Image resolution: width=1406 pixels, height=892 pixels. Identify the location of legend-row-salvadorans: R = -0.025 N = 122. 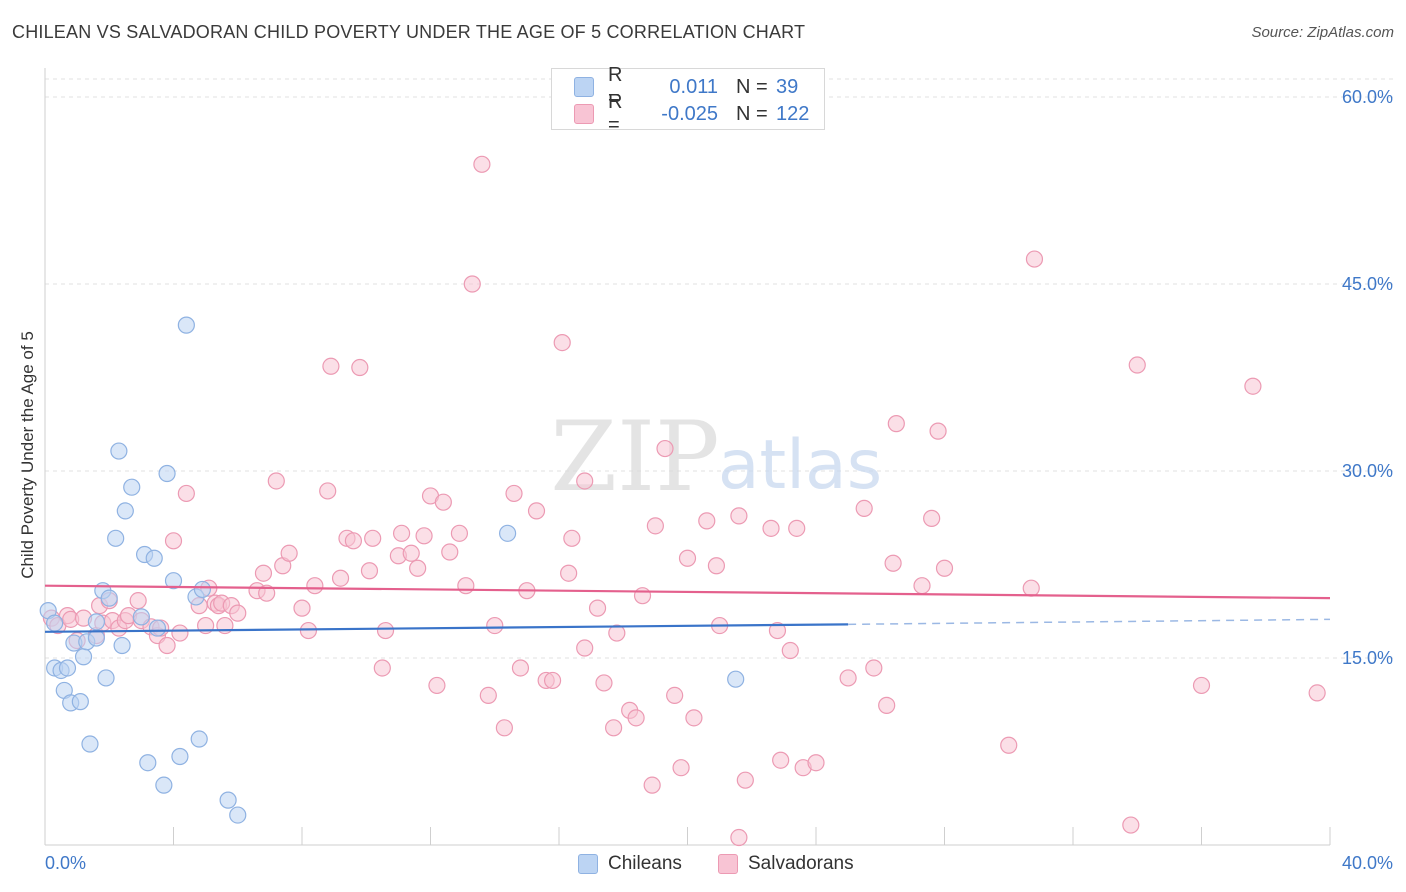
(692, 113).